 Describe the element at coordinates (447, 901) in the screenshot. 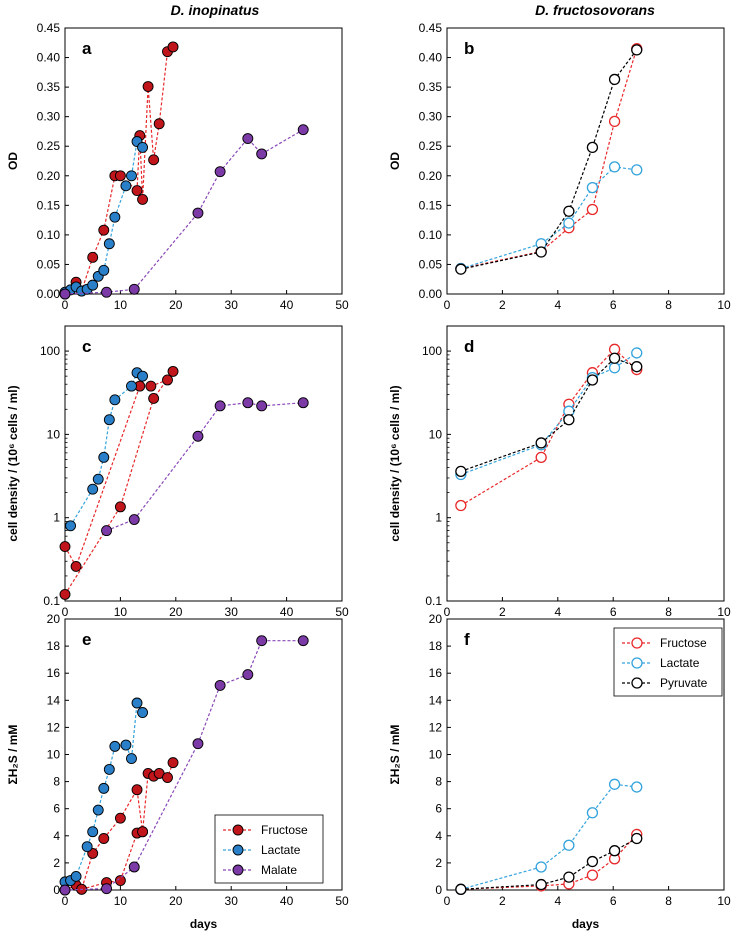

I see `plot-f-xtick-label: 0` at that location.